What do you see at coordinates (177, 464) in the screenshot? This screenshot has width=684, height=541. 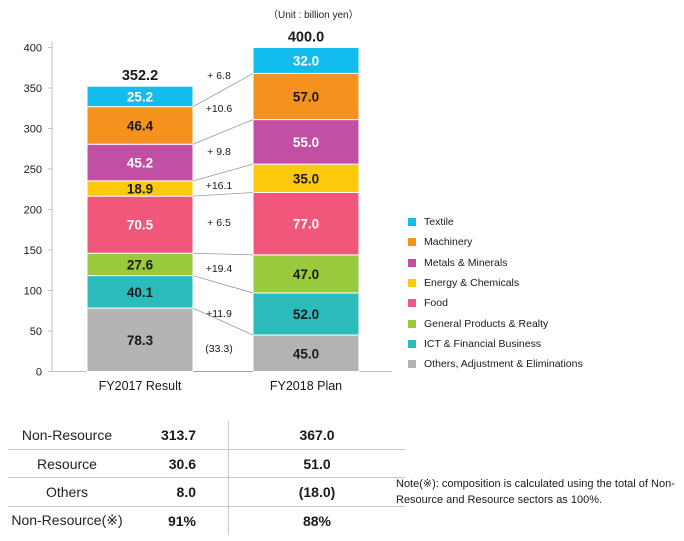 I see `fy2017-value: 30.6` at bounding box center [177, 464].